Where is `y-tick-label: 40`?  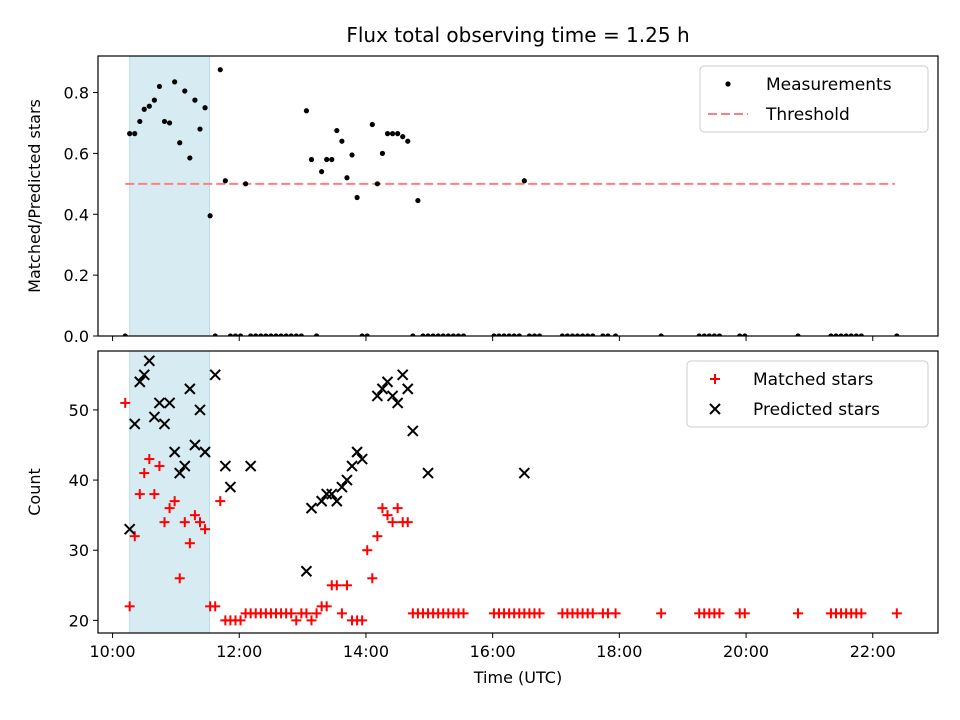 y-tick-label: 40 is located at coordinates (79, 480).